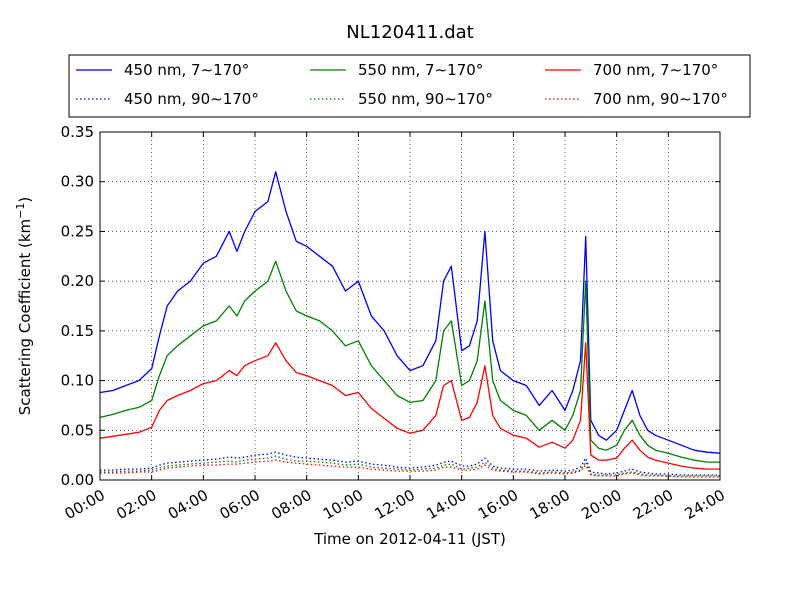  Describe the element at coordinates (77, 381) in the screenshot. I see `y-tick-label: 0.10` at that location.